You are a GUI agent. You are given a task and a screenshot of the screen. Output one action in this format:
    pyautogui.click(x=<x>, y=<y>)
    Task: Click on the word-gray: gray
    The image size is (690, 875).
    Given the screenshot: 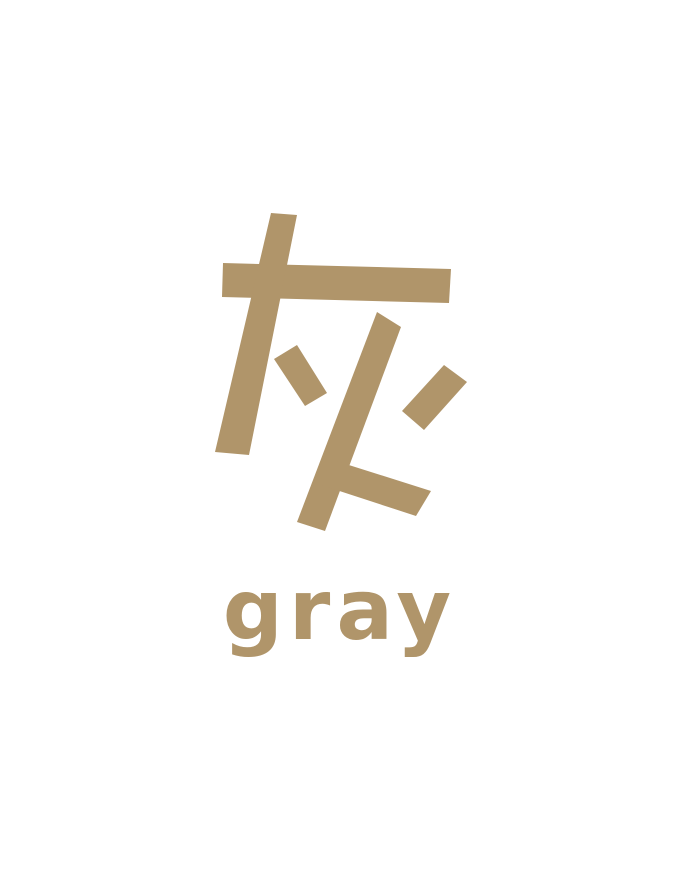 What is the action you would take?
    pyautogui.click(x=340, y=610)
    